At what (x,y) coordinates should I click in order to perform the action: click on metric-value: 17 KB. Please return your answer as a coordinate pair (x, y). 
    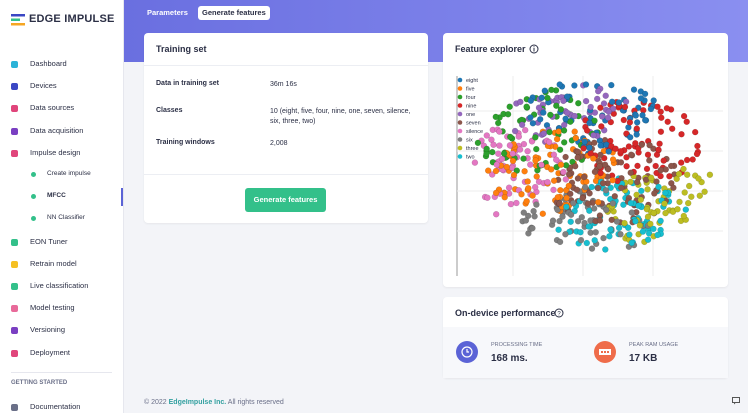
    Looking at the image, I should click on (643, 358).